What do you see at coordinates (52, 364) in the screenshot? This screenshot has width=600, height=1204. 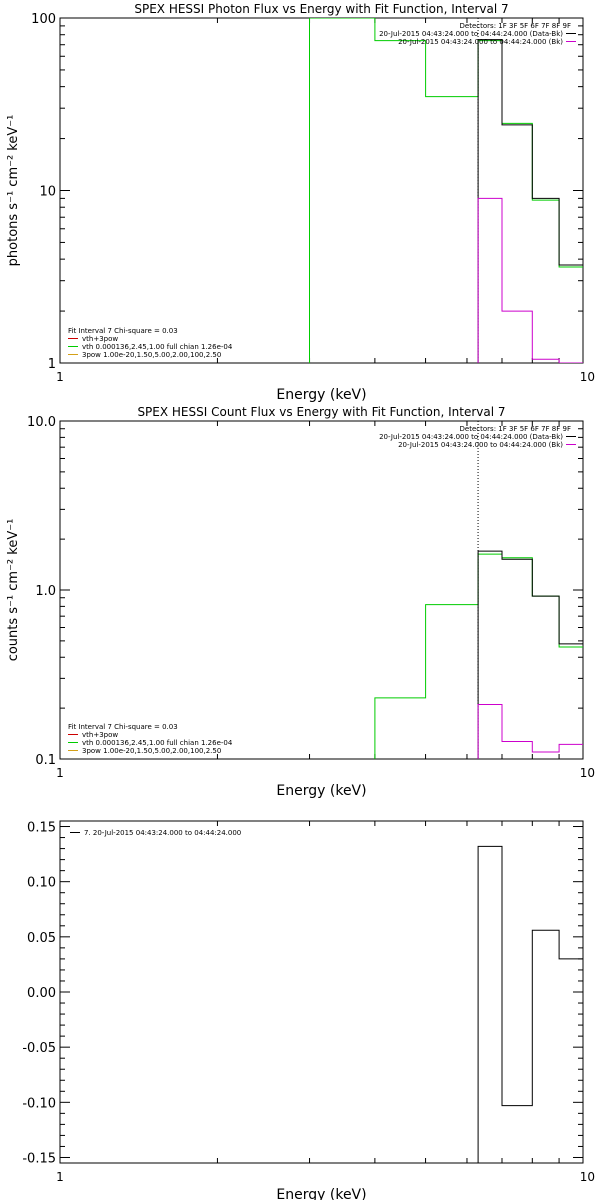 I see `y-tick-label: 1` at bounding box center [52, 364].